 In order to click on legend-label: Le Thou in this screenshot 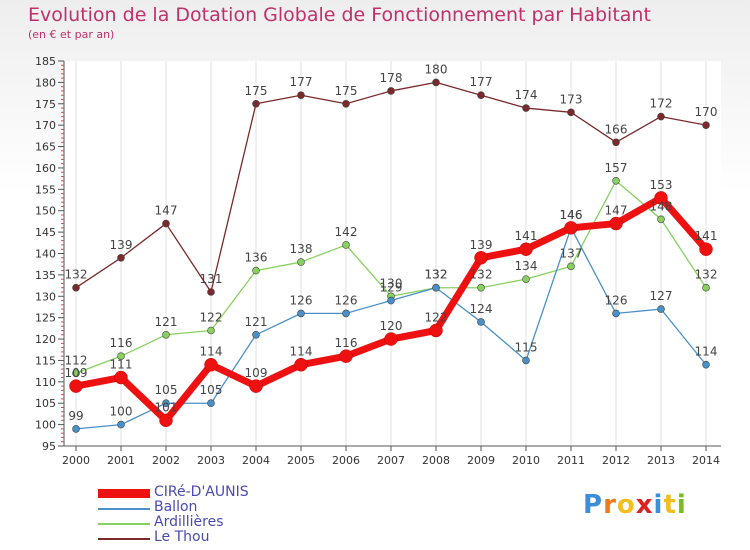, I will do `click(182, 537)`.